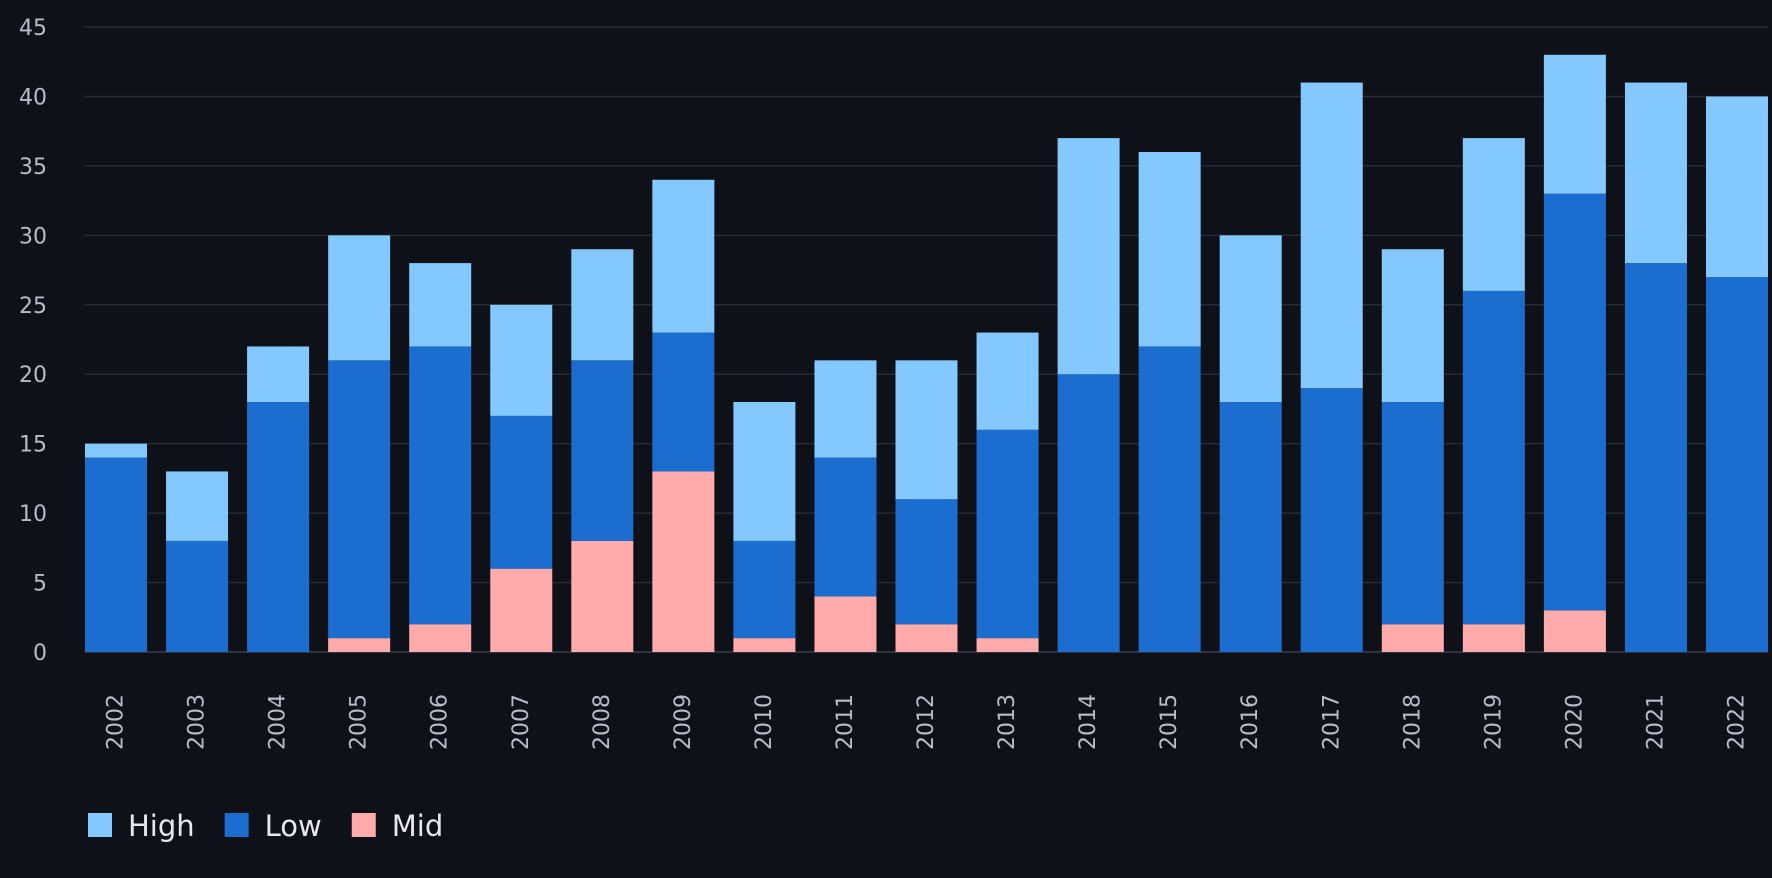  What do you see at coordinates (1007, 645) in the screenshot?
I see `bar-mid-2013` at bounding box center [1007, 645].